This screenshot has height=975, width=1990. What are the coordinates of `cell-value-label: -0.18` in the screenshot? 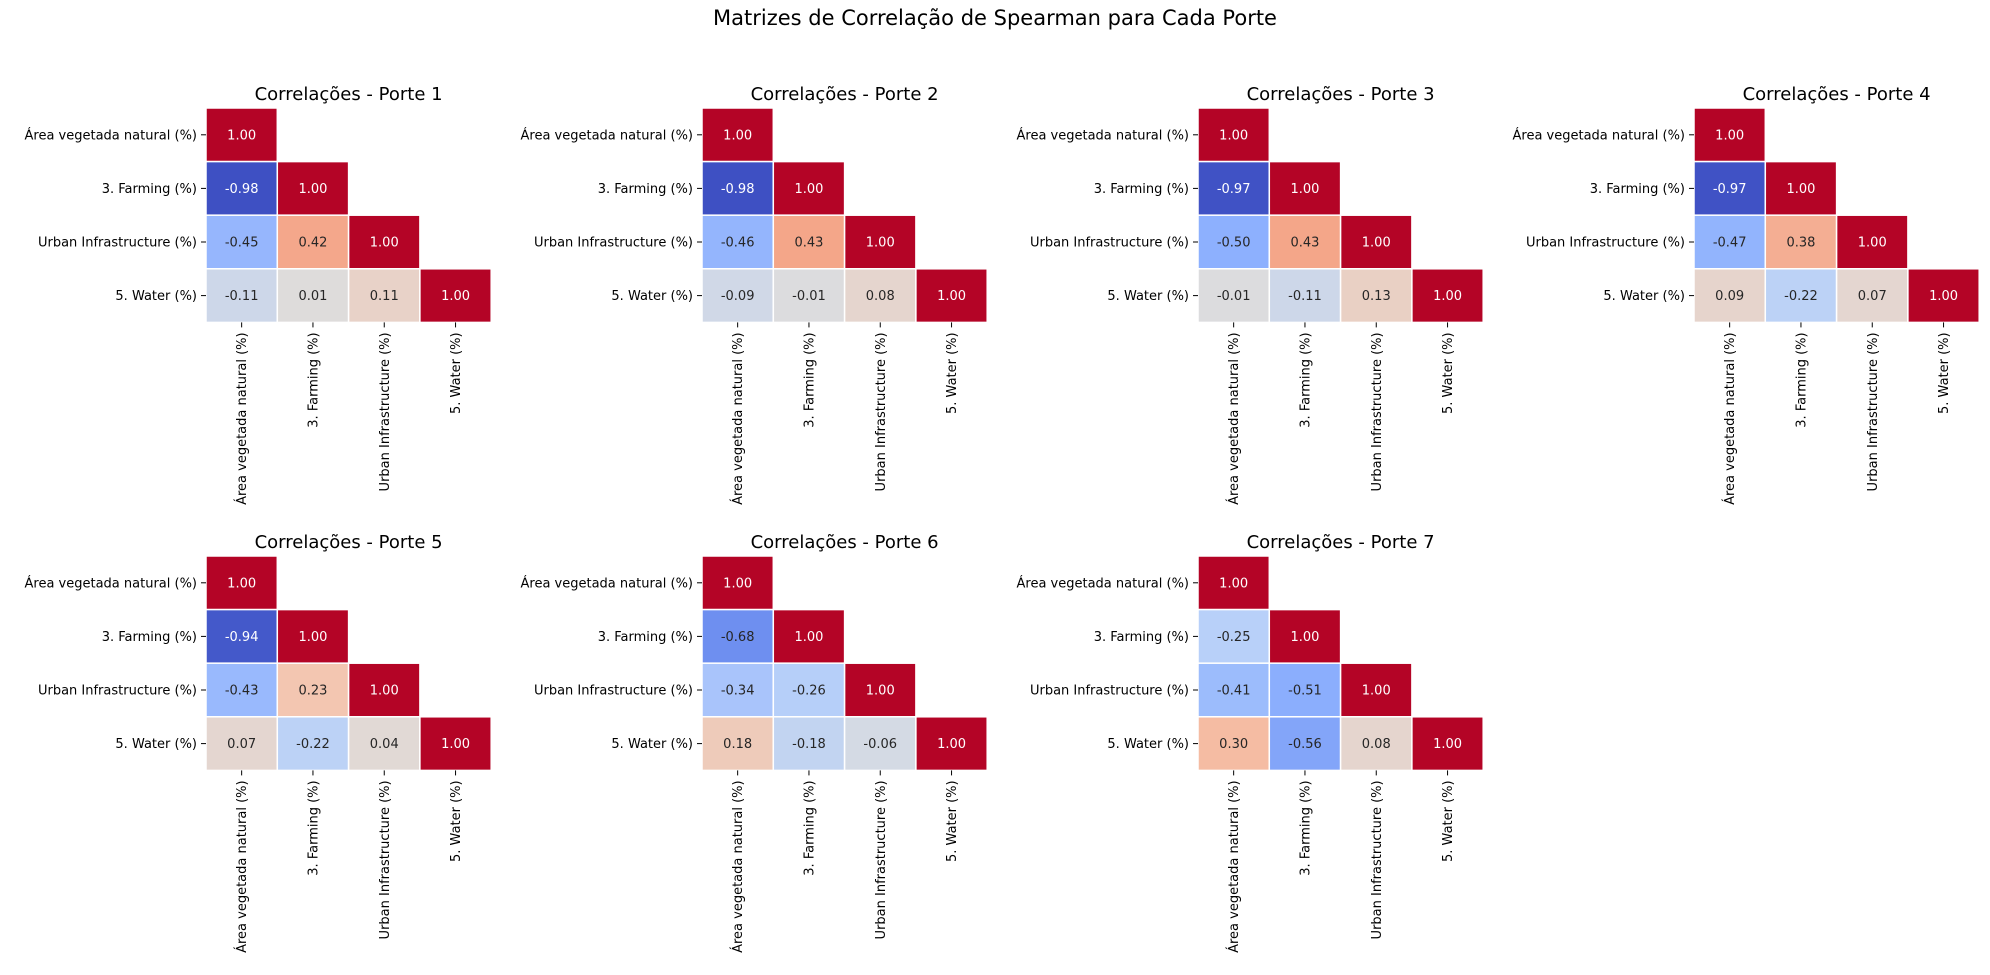 It's located at (809, 744).